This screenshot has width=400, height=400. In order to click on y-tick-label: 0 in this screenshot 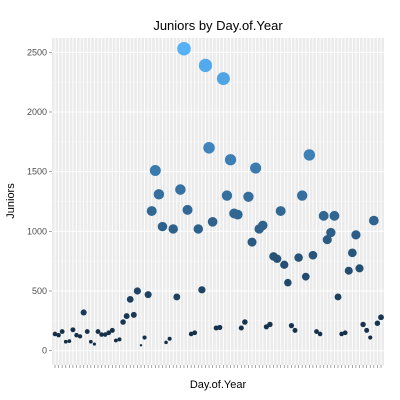, I will do `click(44, 351)`.